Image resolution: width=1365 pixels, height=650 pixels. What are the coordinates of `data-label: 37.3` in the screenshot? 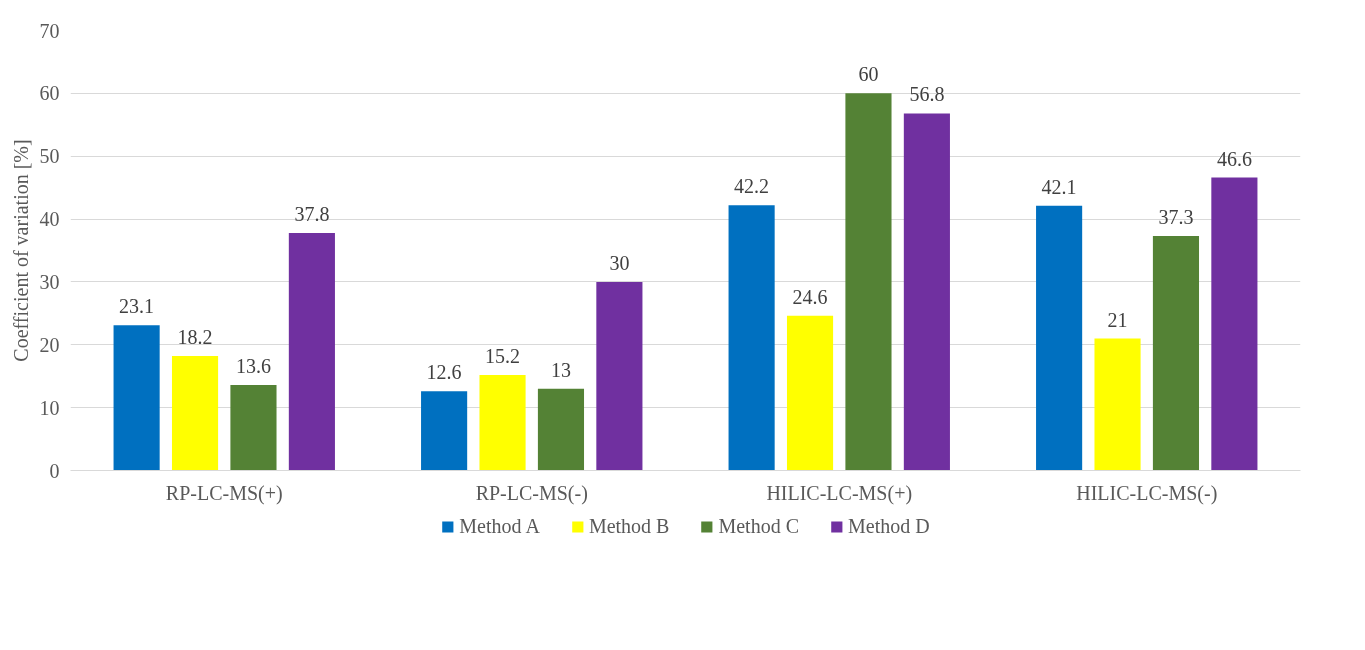 It's located at (1176, 217).